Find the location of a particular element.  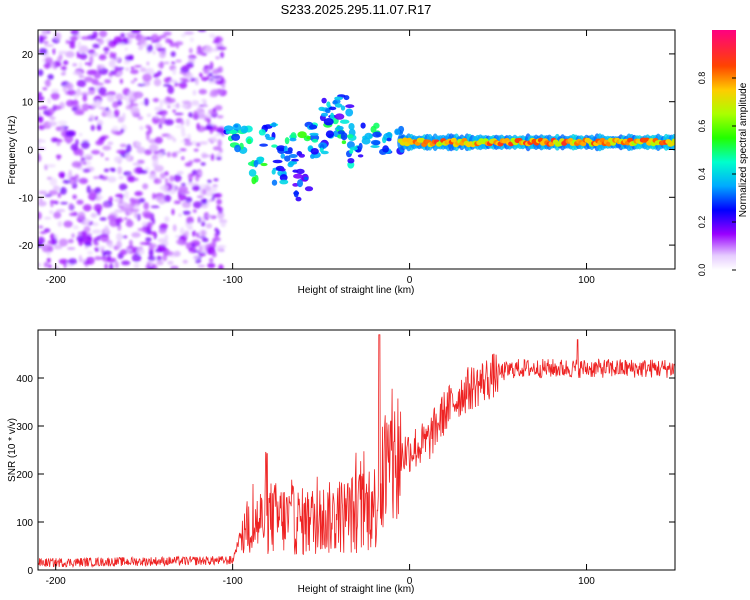

spectrogram-xtick-label: -200 is located at coordinates (56, 280).